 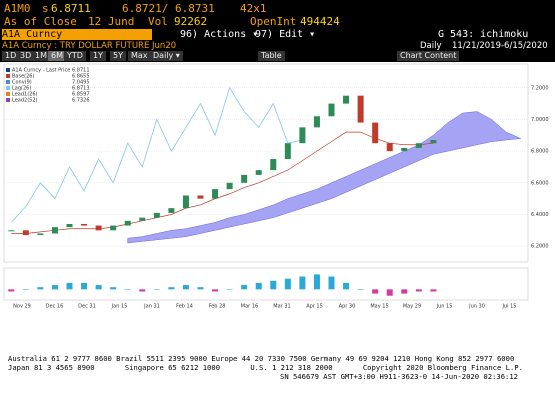 What do you see at coordinates (118, 56) in the screenshot?
I see `range-button: 5Y` at bounding box center [118, 56].